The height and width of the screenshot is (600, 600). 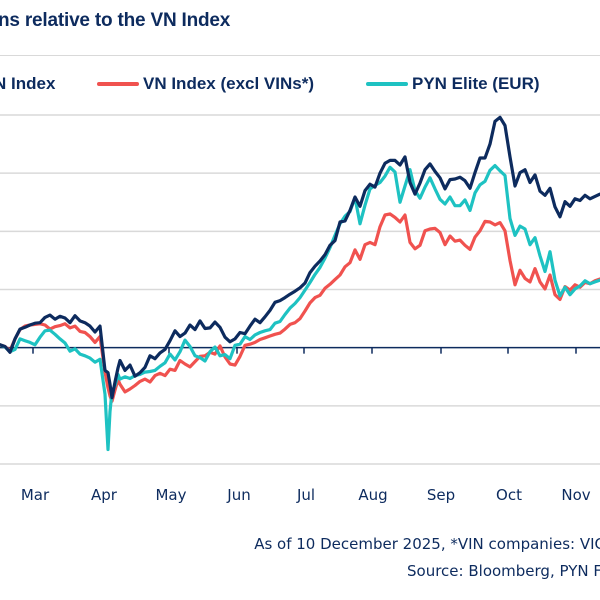 What do you see at coordinates (115, 20) in the screenshot?
I see `chart-title: ns relative to the VN Index` at bounding box center [115, 20].